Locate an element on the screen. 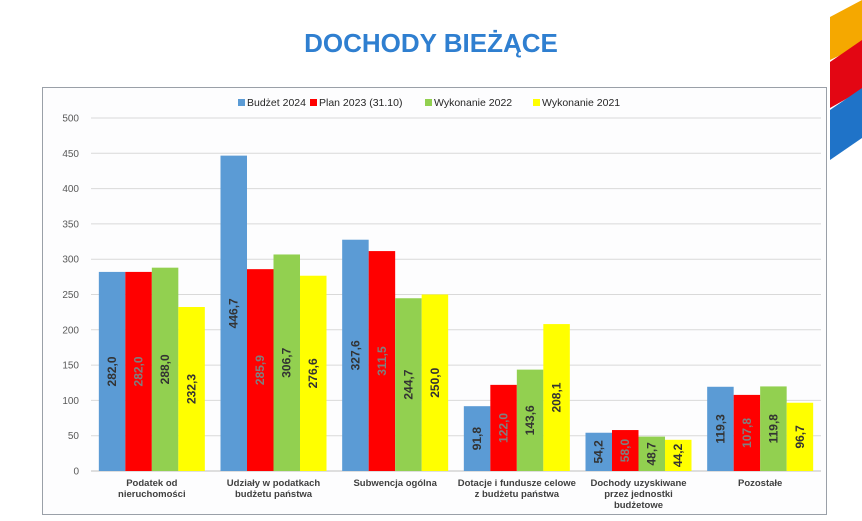 This screenshot has height=521, width=862. data-label: 244,7 is located at coordinates (408, 384).